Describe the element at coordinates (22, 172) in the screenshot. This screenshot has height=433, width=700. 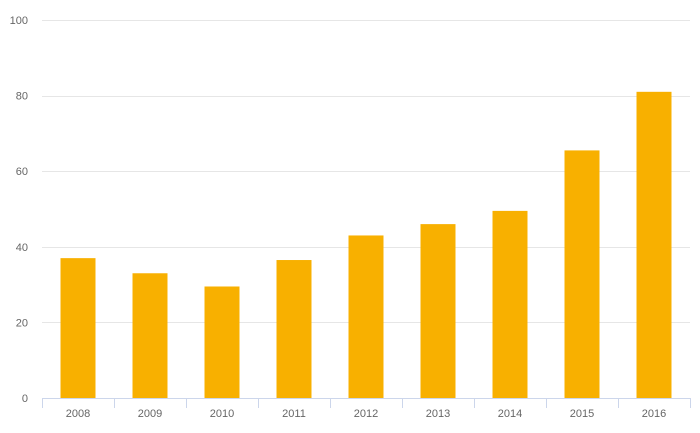
I see `y-tick-label-60: 60` at that location.